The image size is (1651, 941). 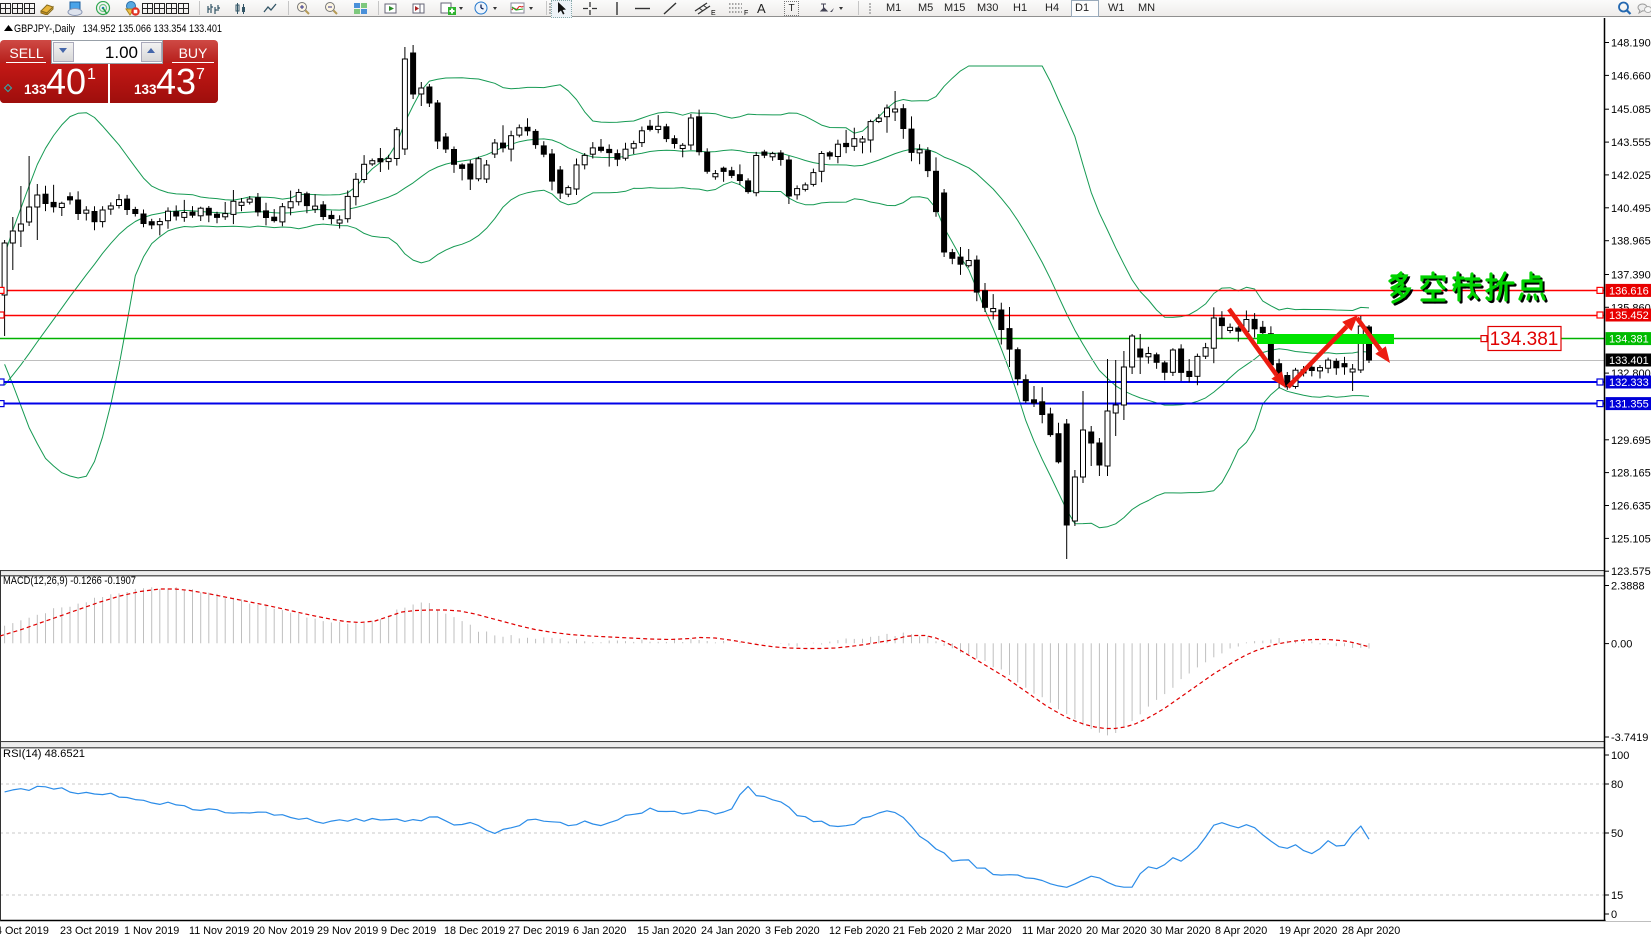 I want to click on svg-text: 18 Dec 2019, so click(x=474, y=931).